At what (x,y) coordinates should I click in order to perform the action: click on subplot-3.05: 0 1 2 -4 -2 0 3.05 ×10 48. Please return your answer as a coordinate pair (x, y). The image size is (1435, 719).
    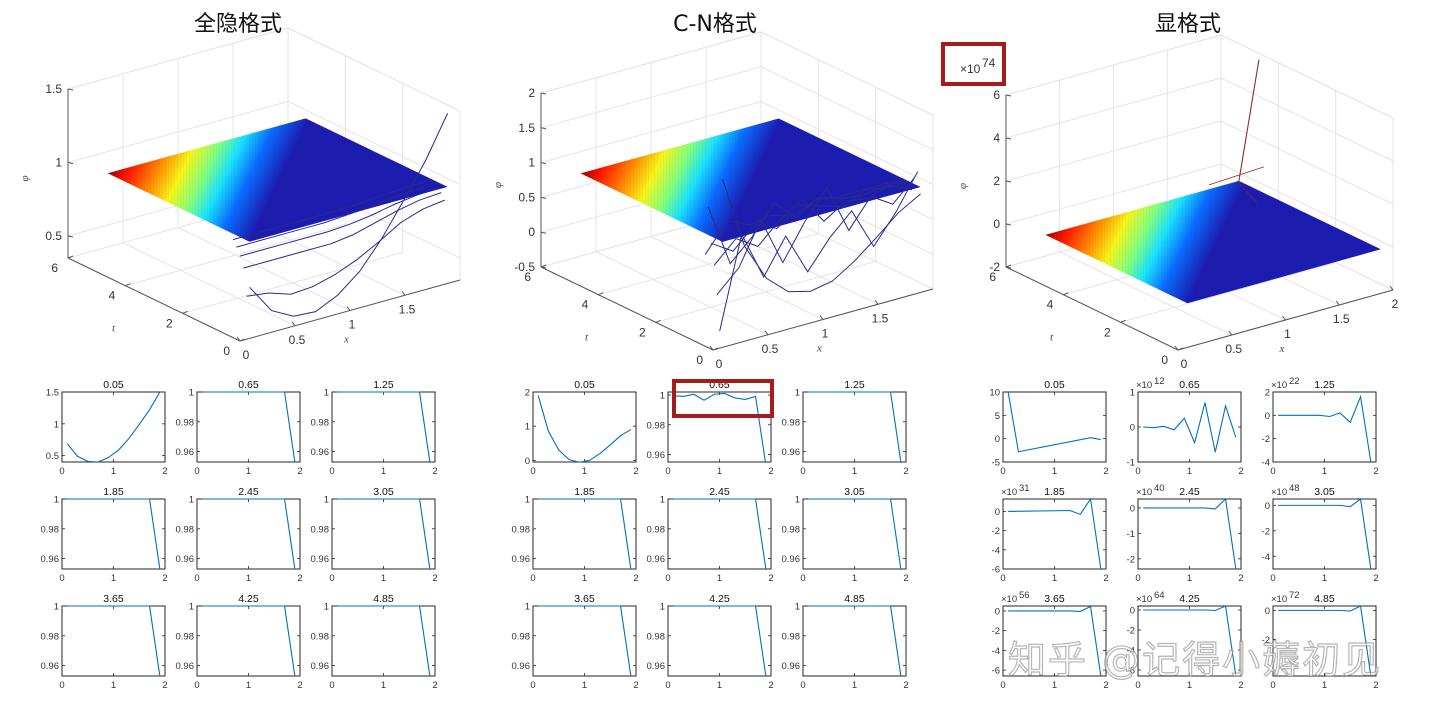
    Looking at the image, I should click on (1320, 533).